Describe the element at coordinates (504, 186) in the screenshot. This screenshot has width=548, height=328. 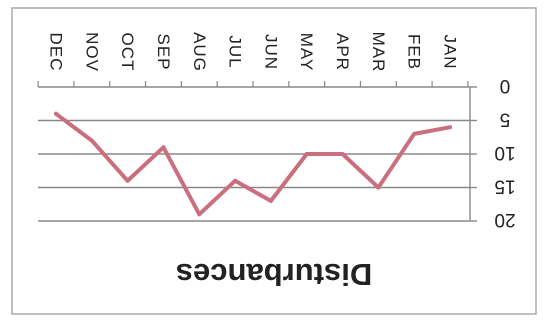
I see `y-tick-label: 15` at that location.